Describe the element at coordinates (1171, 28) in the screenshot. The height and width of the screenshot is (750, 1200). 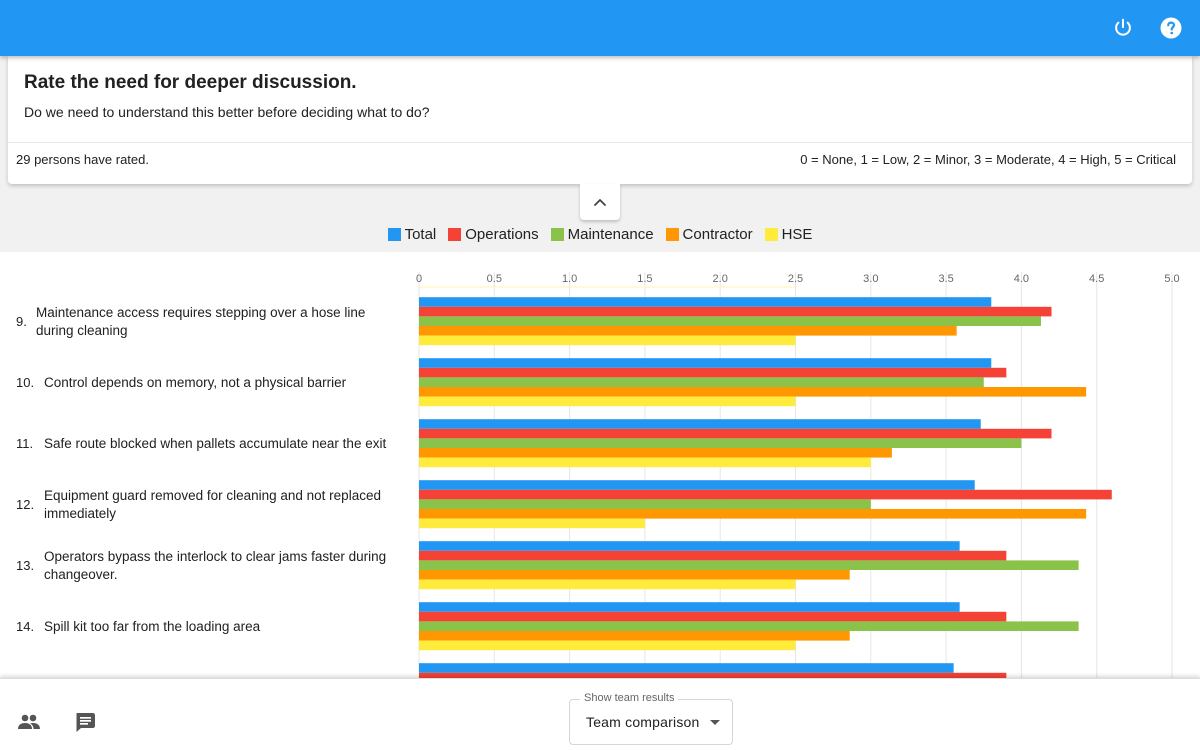
I see `help-icon` at that location.